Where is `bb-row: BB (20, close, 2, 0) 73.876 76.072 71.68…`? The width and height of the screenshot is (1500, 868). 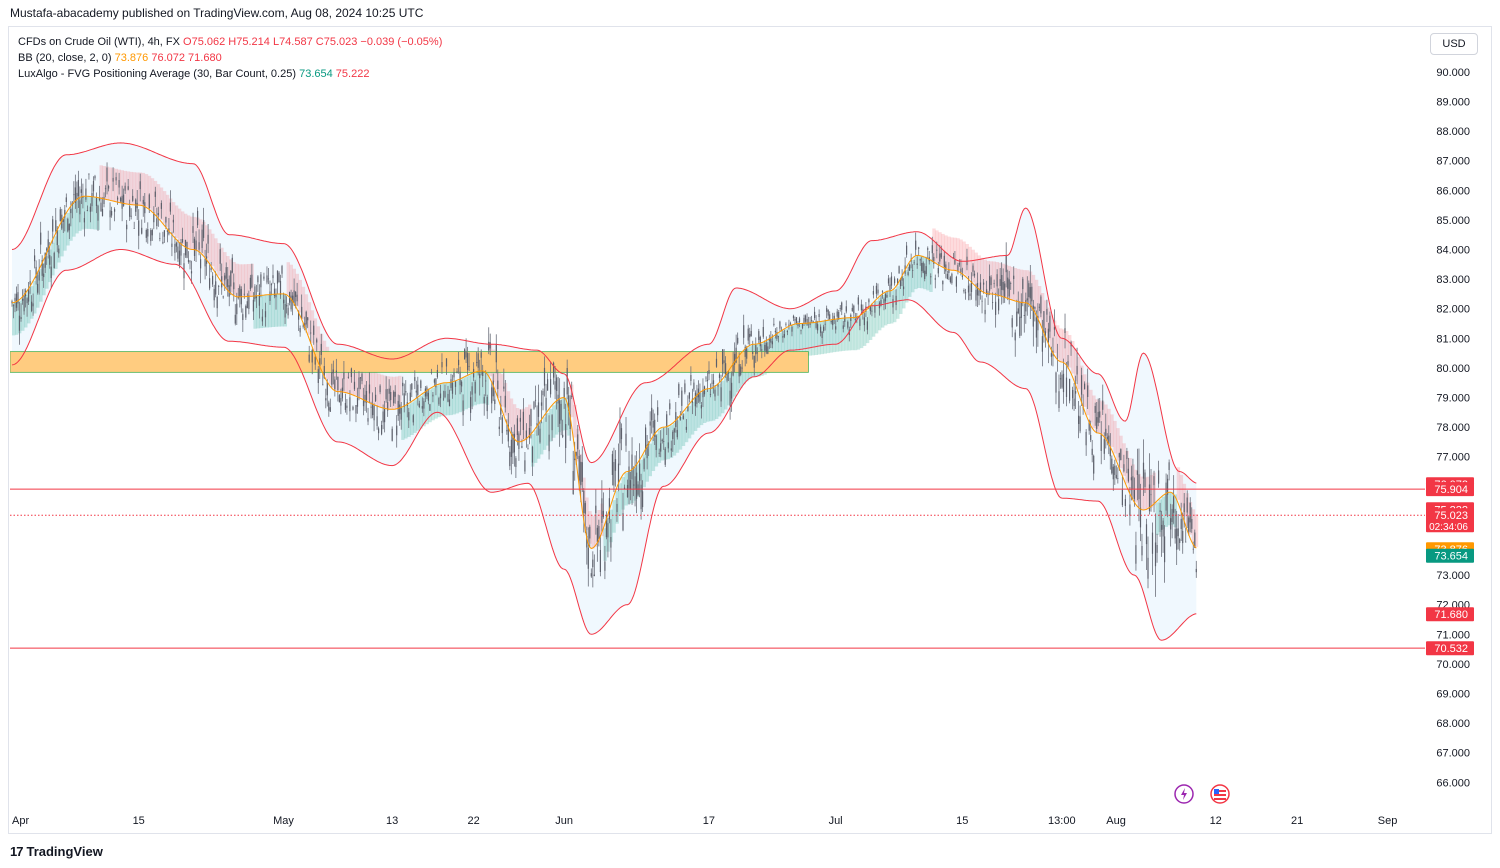 bb-row: BB (20, close, 2, 0) 73.876 76.072 71.68… is located at coordinates (230, 58).